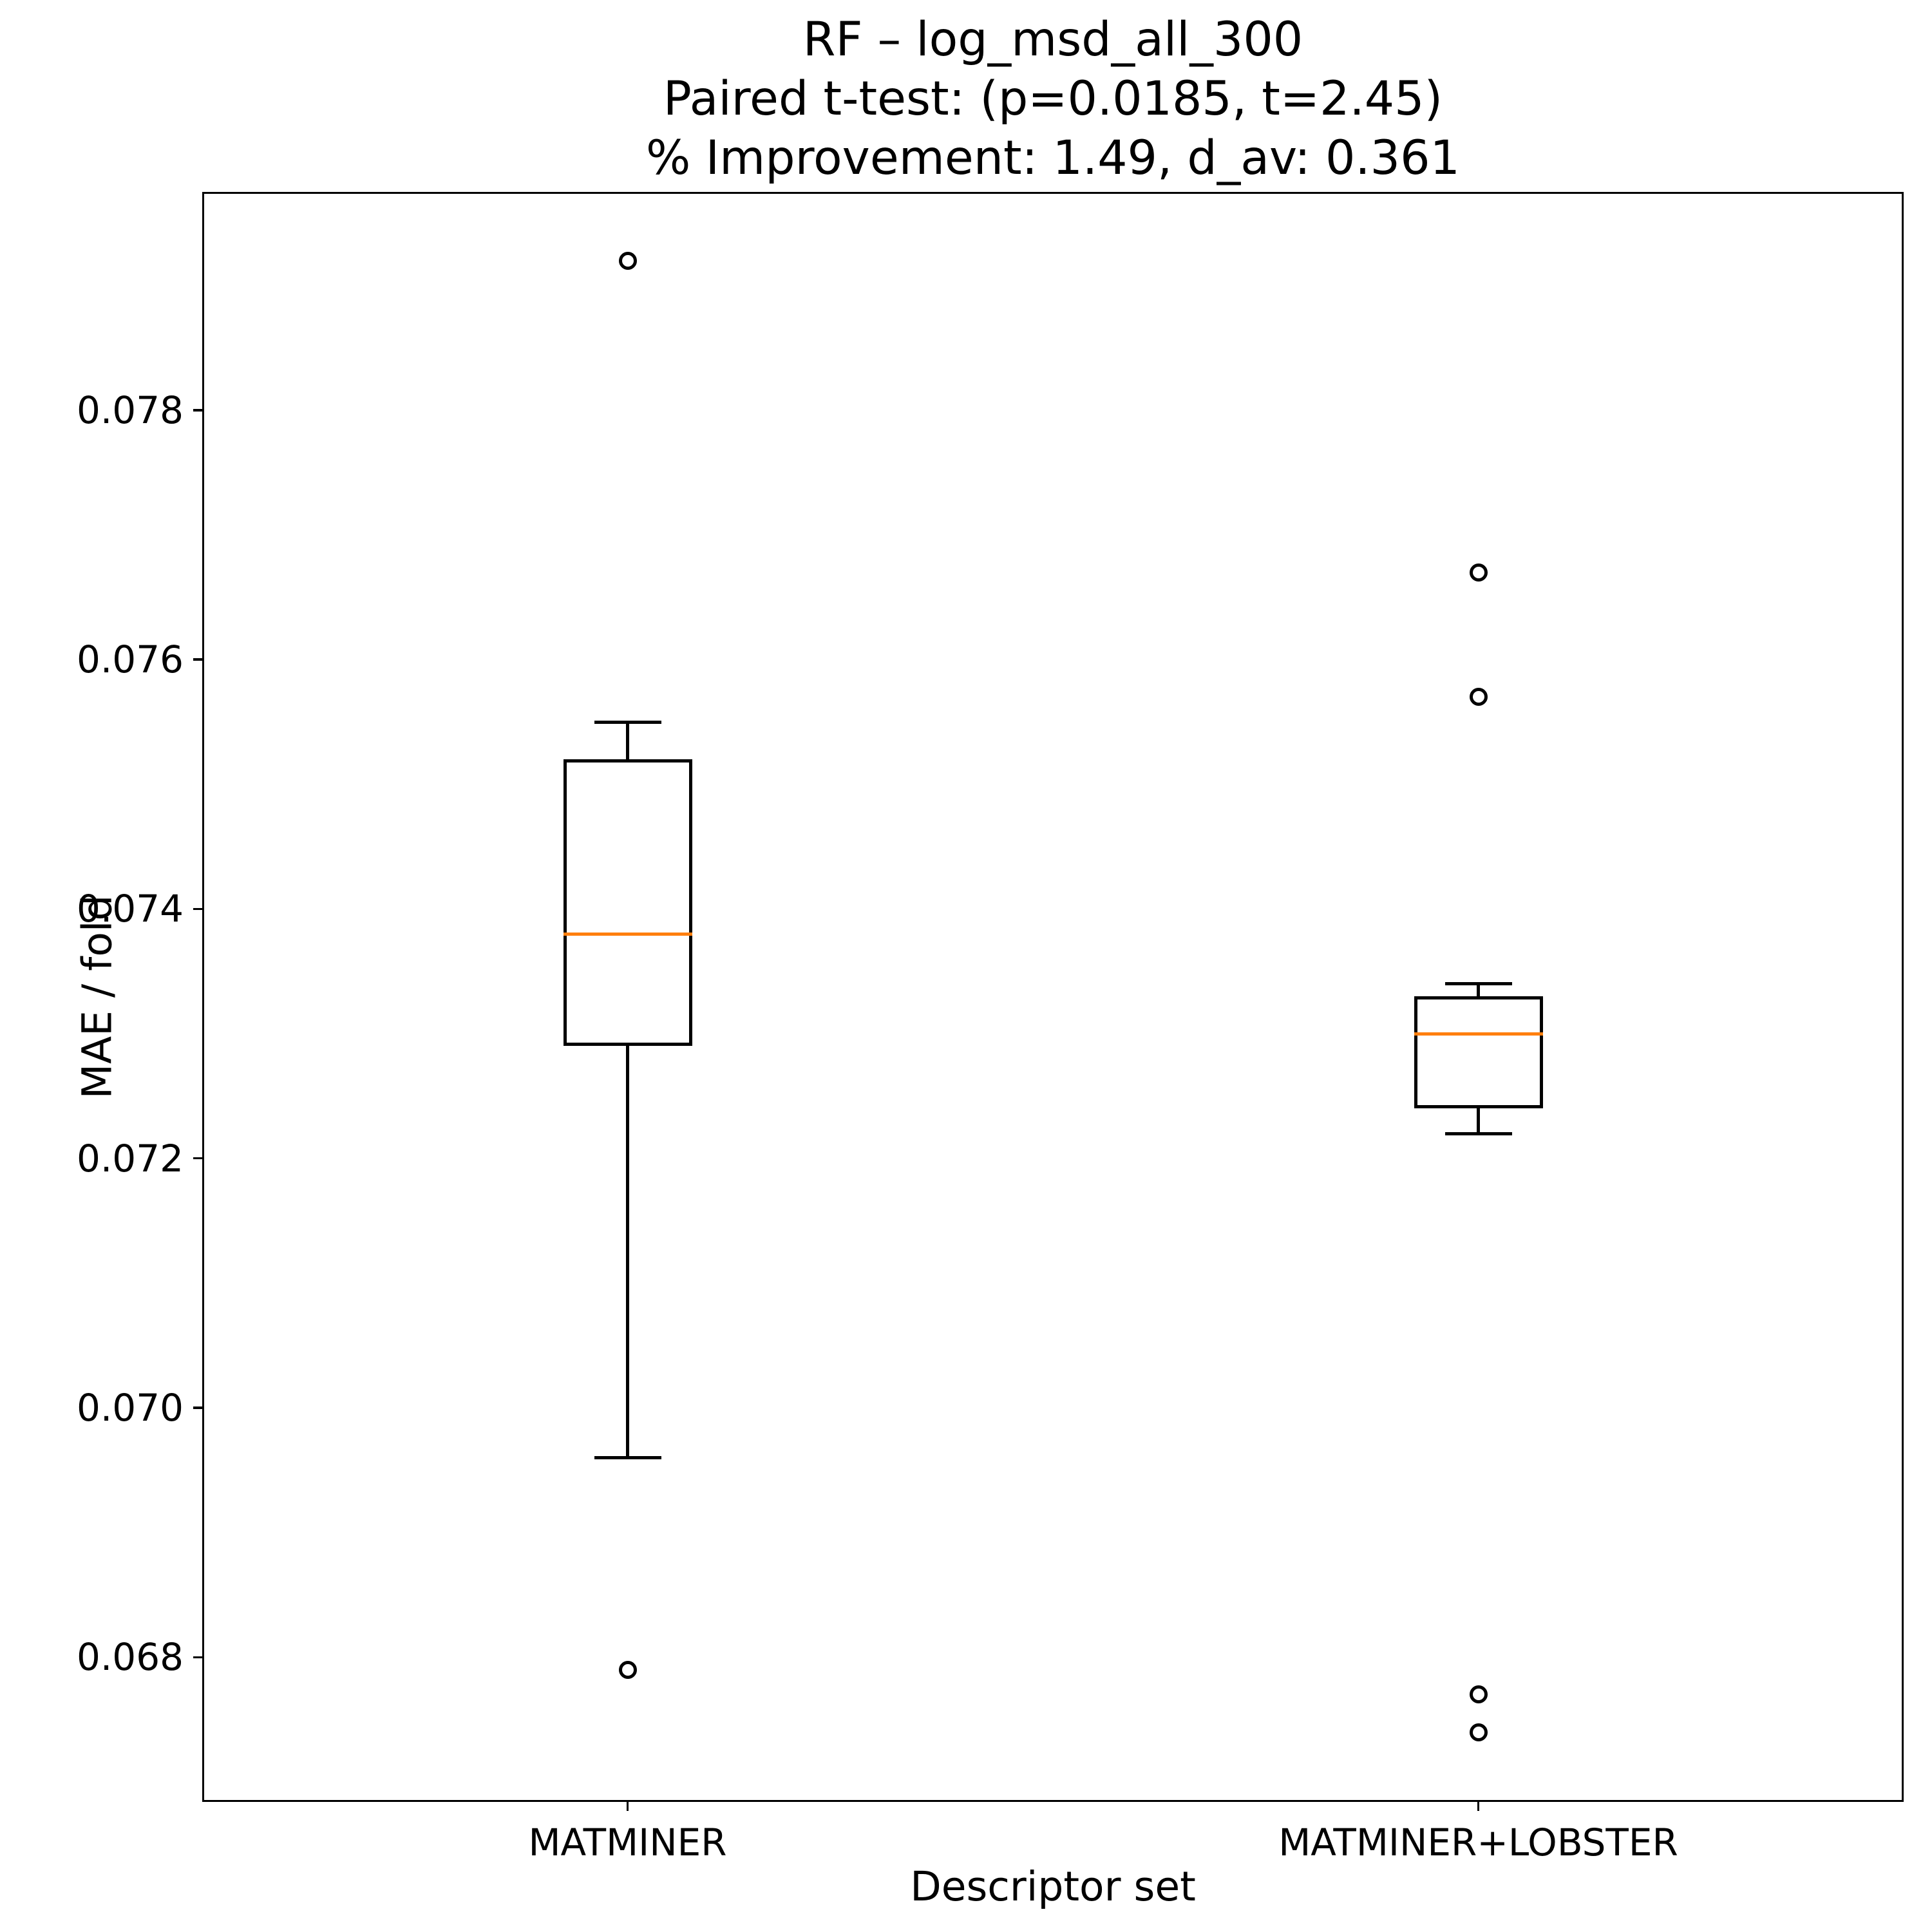 This screenshot has height=1932, width=1932. What do you see at coordinates (1053, 1886) in the screenshot?
I see `x-axis-label: Descriptor set` at bounding box center [1053, 1886].